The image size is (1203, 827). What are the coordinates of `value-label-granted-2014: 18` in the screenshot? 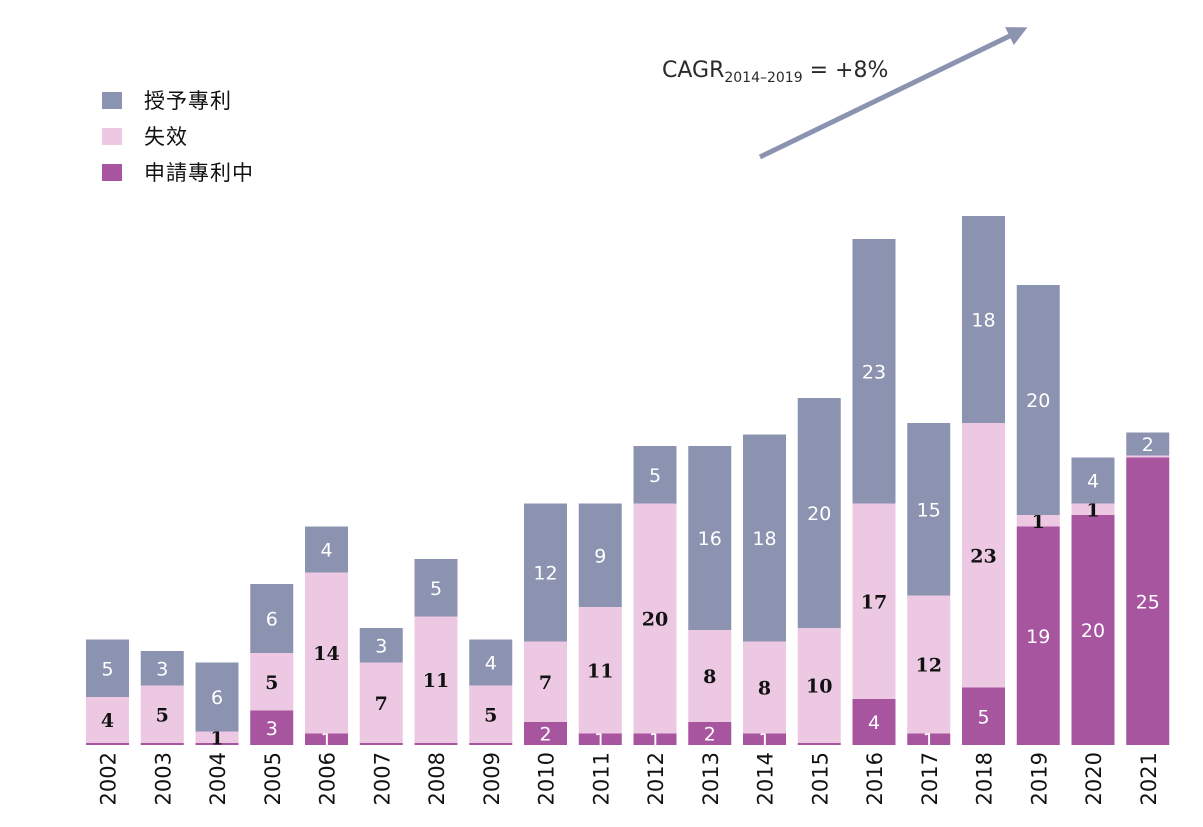 It's located at (764, 539).